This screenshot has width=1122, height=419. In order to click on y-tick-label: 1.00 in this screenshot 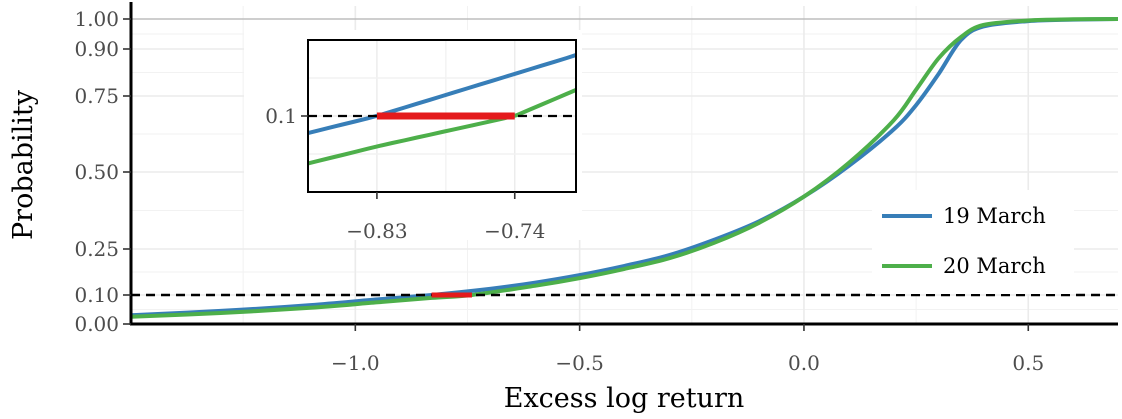, I will do `click(96, 19)`.